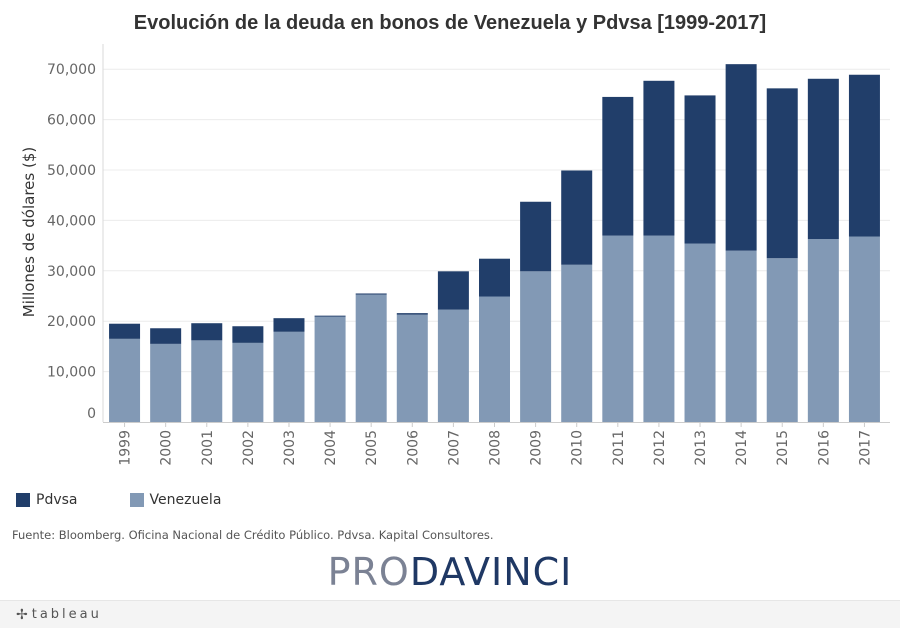 The width and height of the screenshot is (900, 628). Describe the element at coordinates (185, 500) in the screenshot. I see `legend-label-venezuela: Venezuela` at that location.